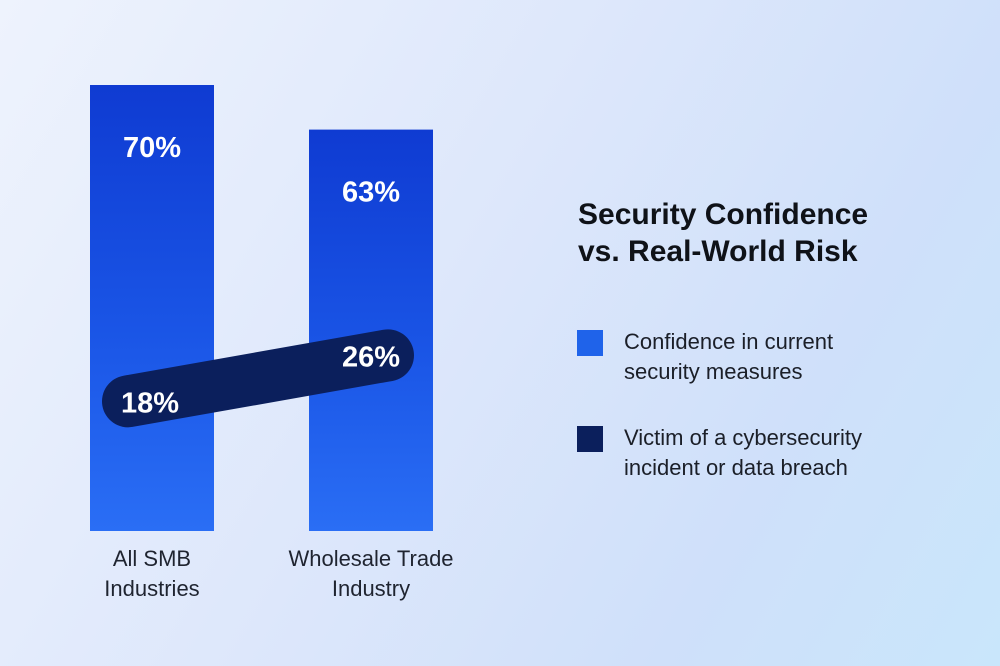  I want to click on legend-swatch-confidence, so click(590, 343).